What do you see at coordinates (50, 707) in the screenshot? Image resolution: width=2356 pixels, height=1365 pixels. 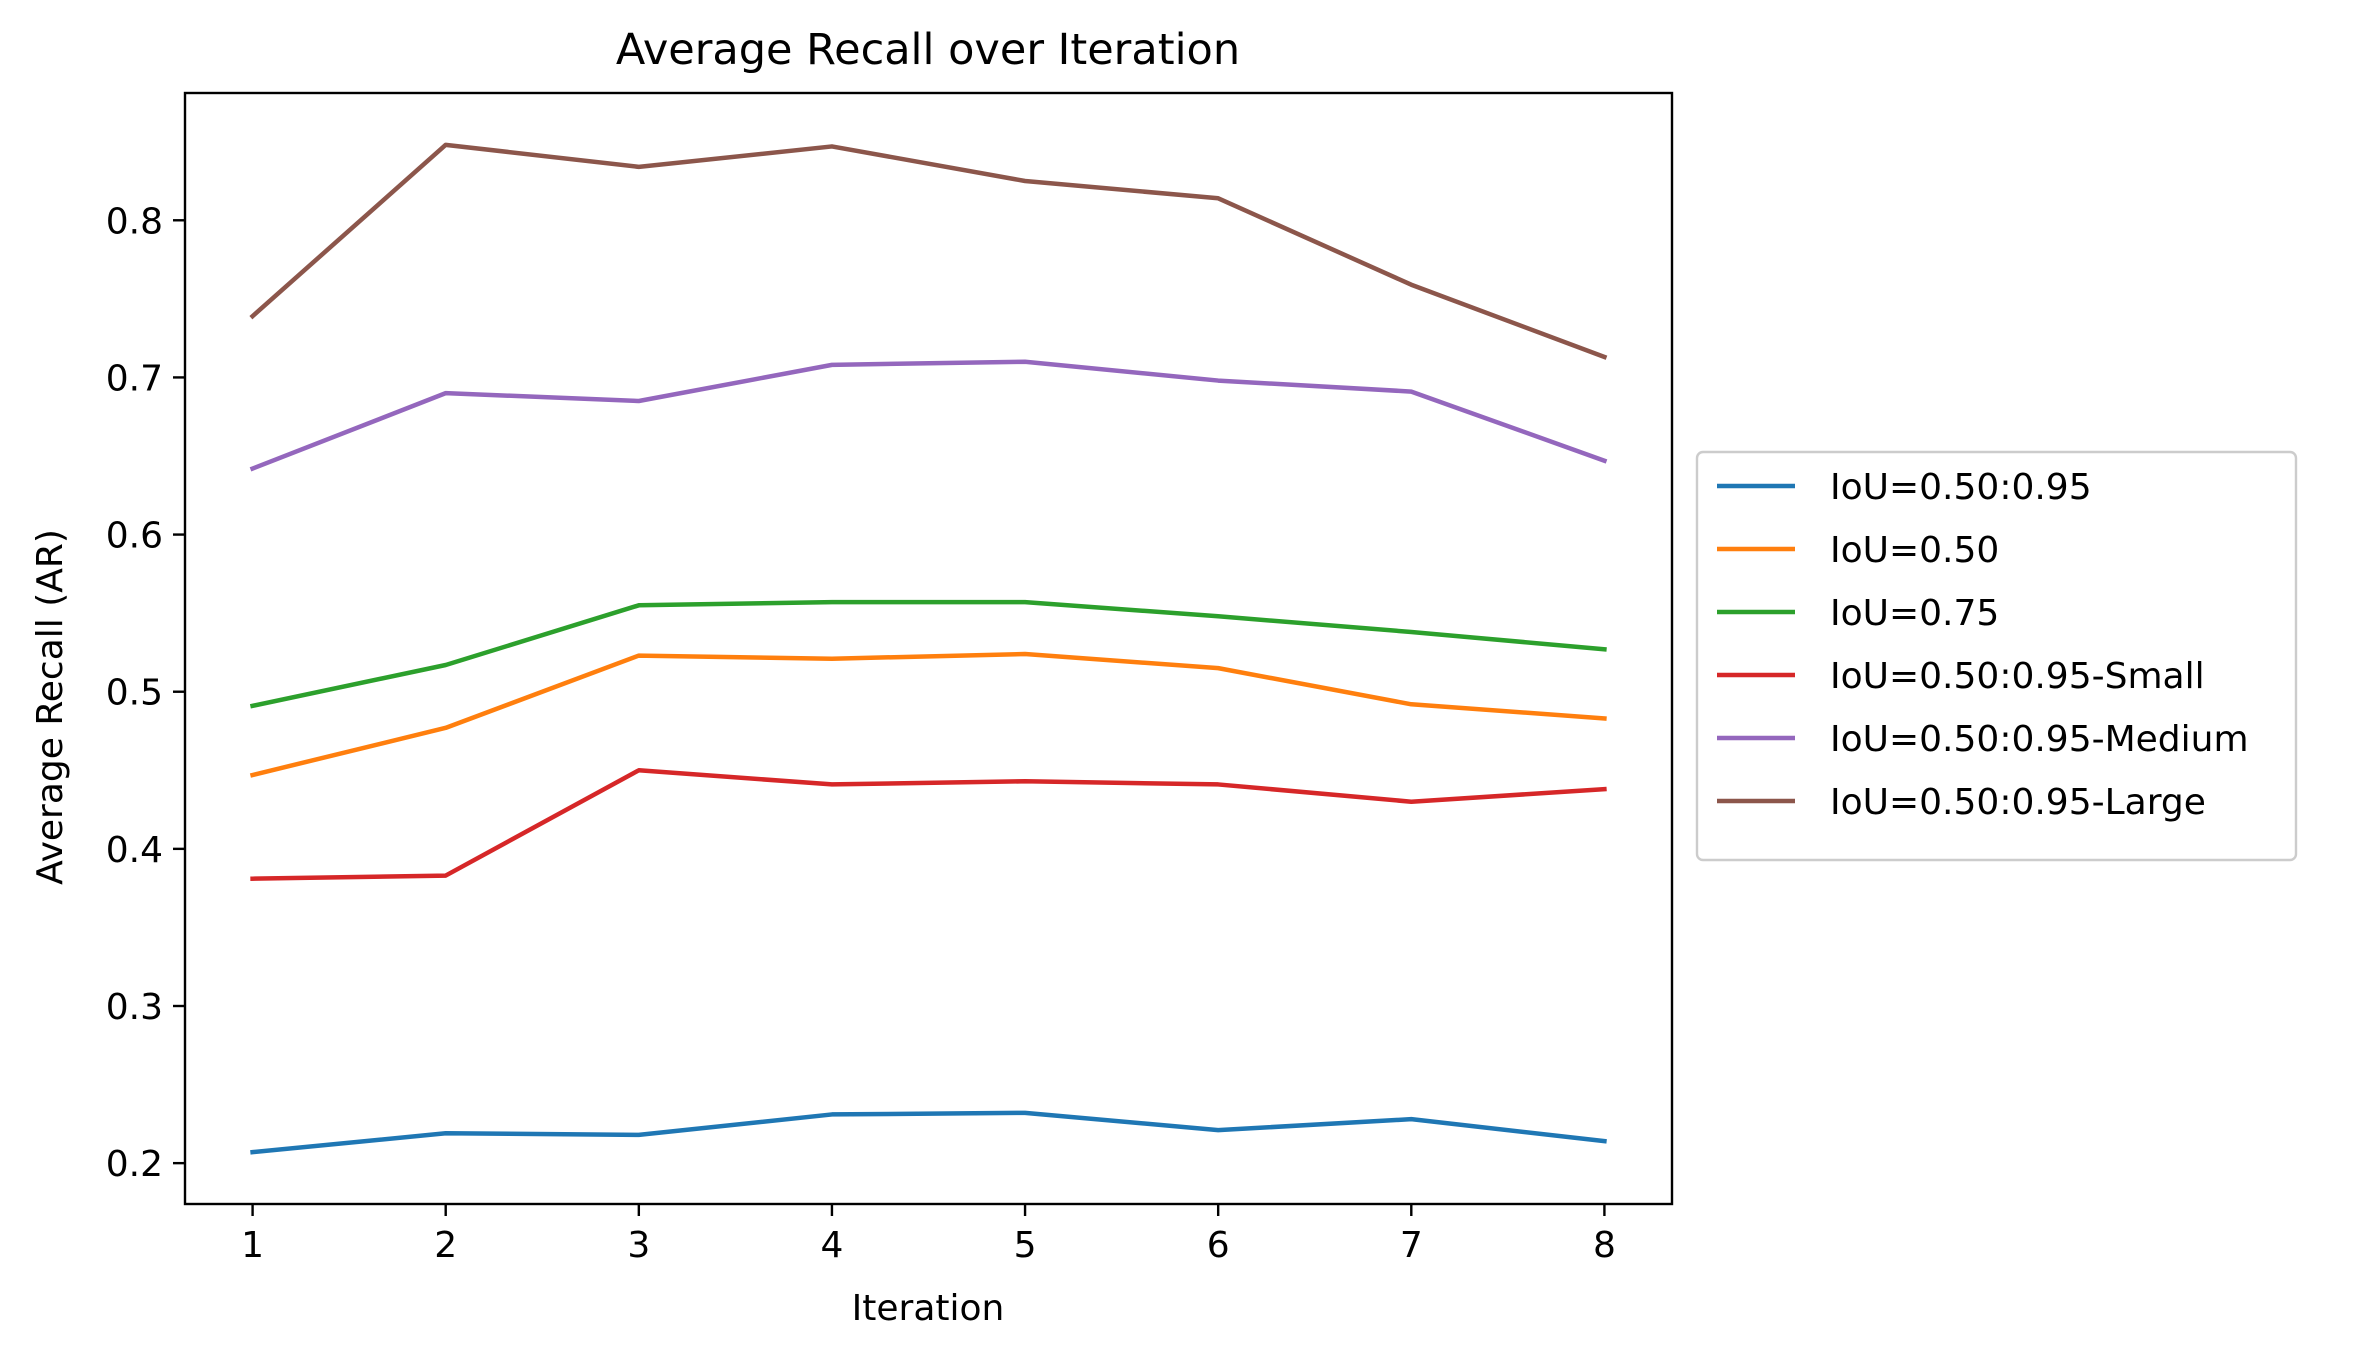 I see `y-axis-label: Average Recall (AR)` at bounding box center [50, 707].